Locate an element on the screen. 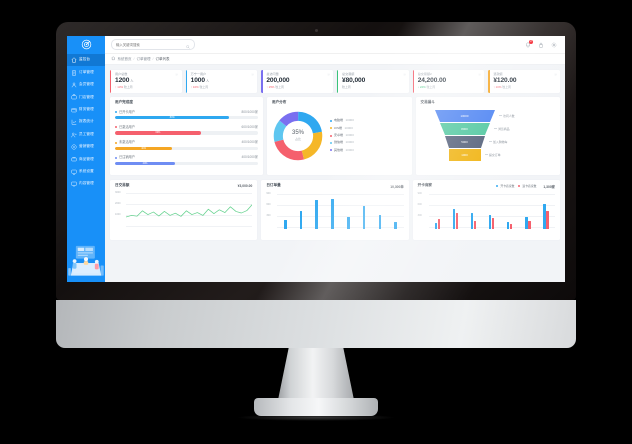 This screenshot has width=632, height=444. top-bar: 2 is located at coordinates (335, 45).